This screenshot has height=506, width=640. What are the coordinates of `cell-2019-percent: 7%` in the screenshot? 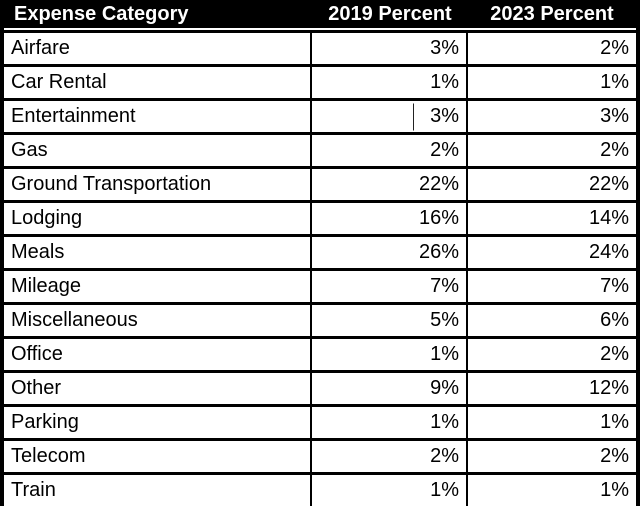 It's located at (390, 285).